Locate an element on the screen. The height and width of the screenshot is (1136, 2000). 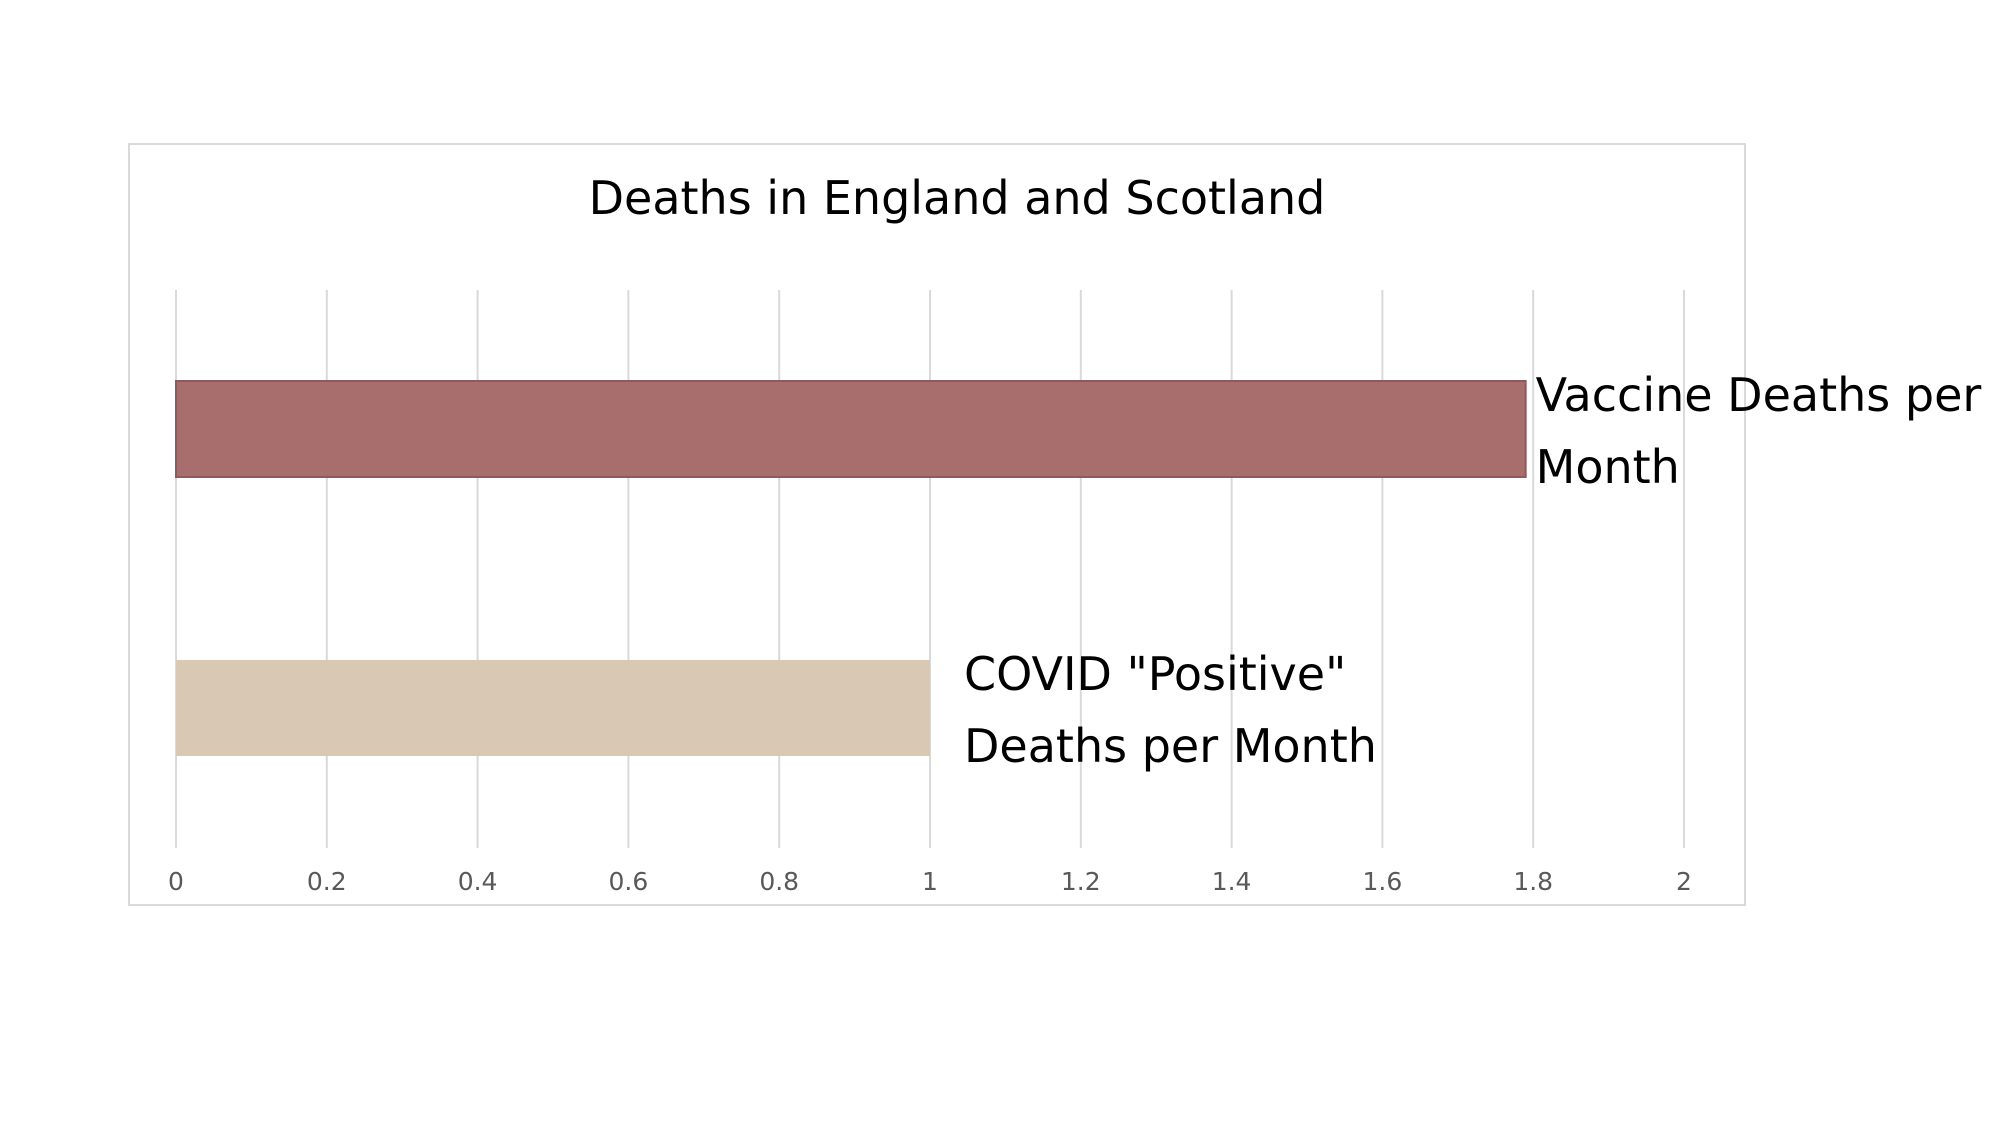
chart-title: Deaths in England and Scotland is located at coordinates (957, 198).